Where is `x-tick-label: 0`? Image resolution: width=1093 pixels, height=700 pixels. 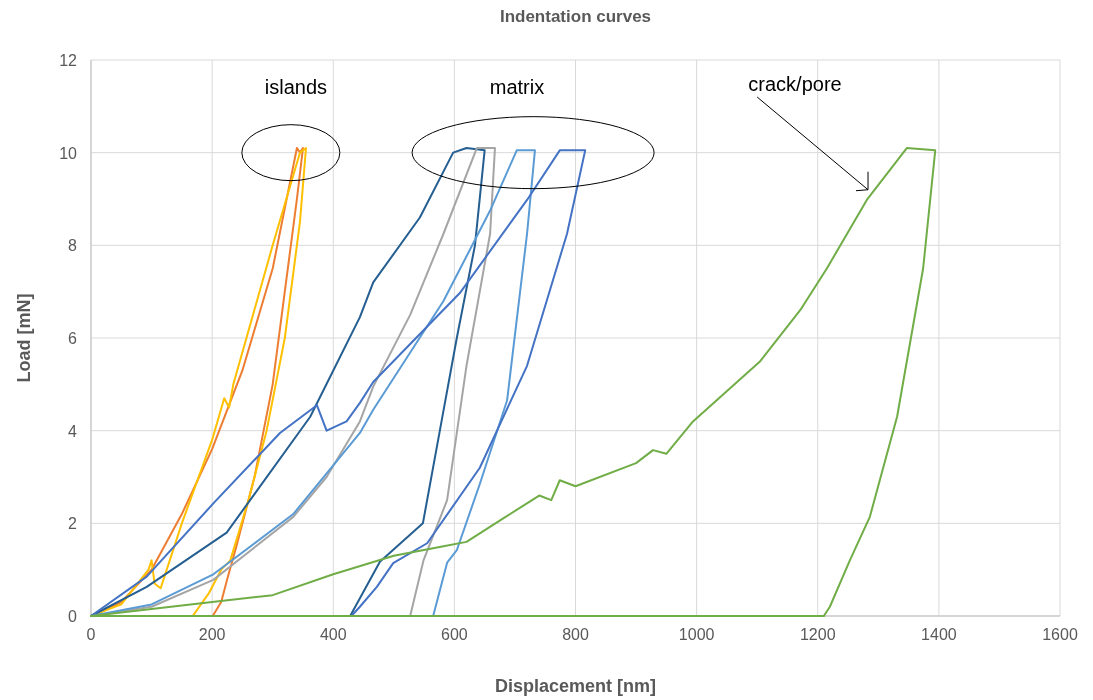 x-tick-label: 0 is located at coordinates (91, 634).